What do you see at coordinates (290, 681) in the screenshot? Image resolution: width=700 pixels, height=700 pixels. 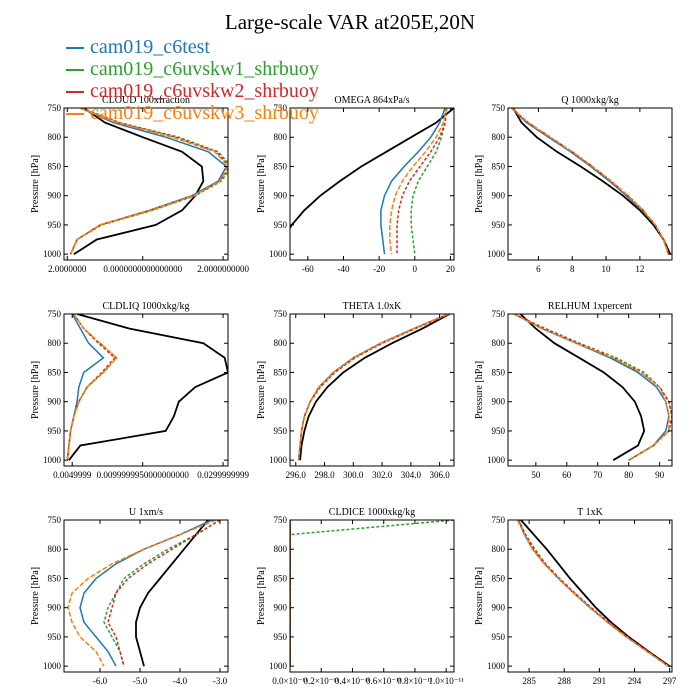 I see `x-tick-label: 0.0×10⁻¹¹` at bounding box center [290, 681].